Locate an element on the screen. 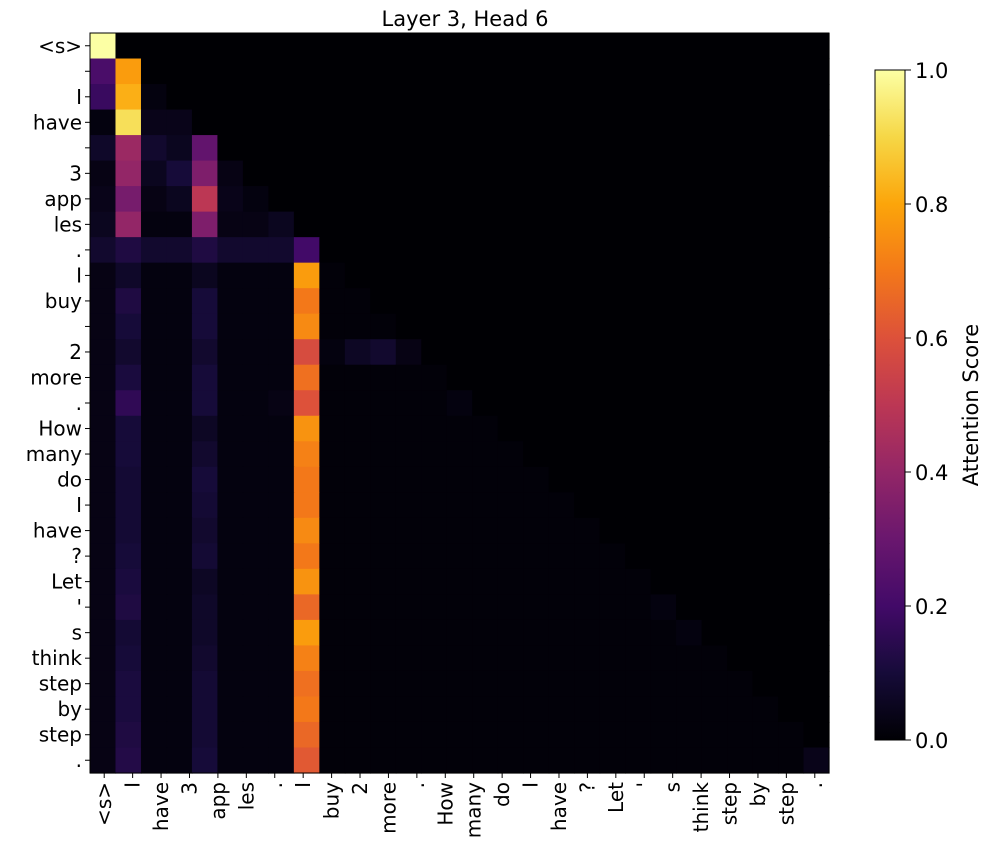 The width and height of the screenshot is (997, 863). x-tick-label: How is located at coordinates (445, 804).